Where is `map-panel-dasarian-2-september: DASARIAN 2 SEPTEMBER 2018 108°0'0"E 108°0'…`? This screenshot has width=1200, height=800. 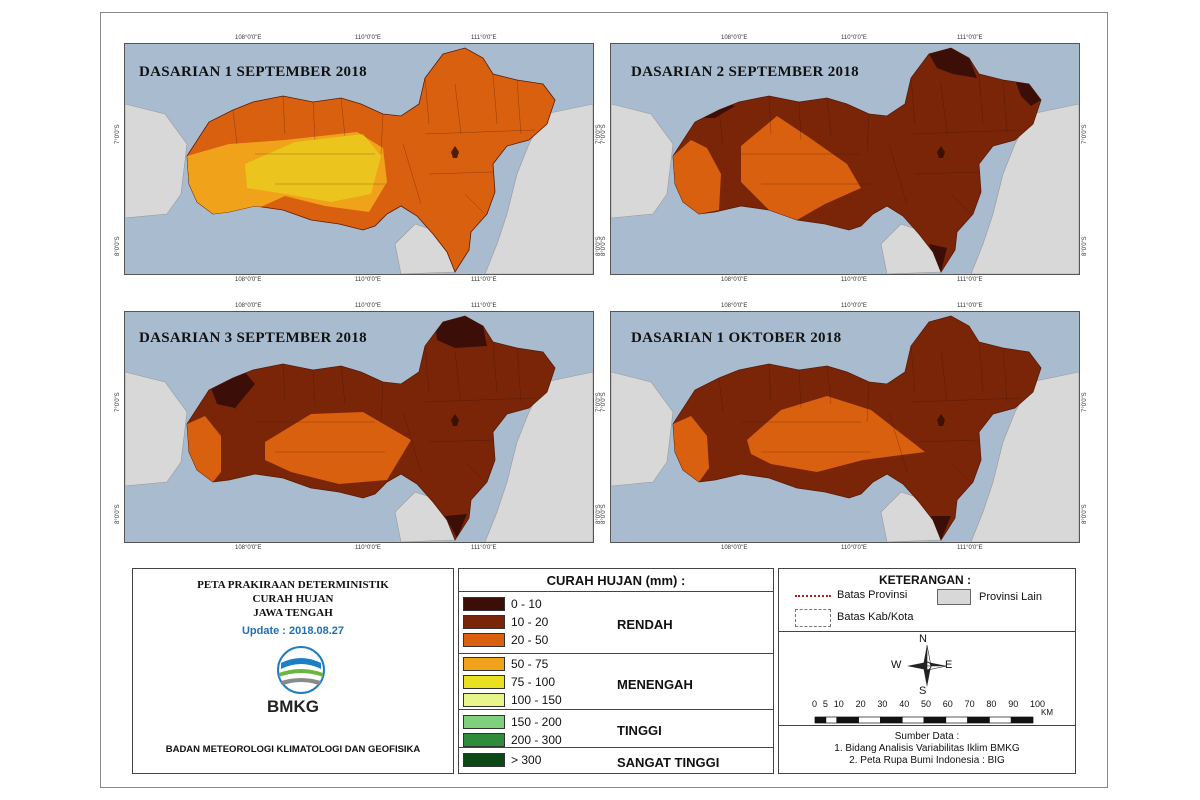
map-panel-dasarian-2-september: DASARIAN 2 SEPTEMBER 2018 108°0'0"E 108°0'… is located at coordinates (844, 159).